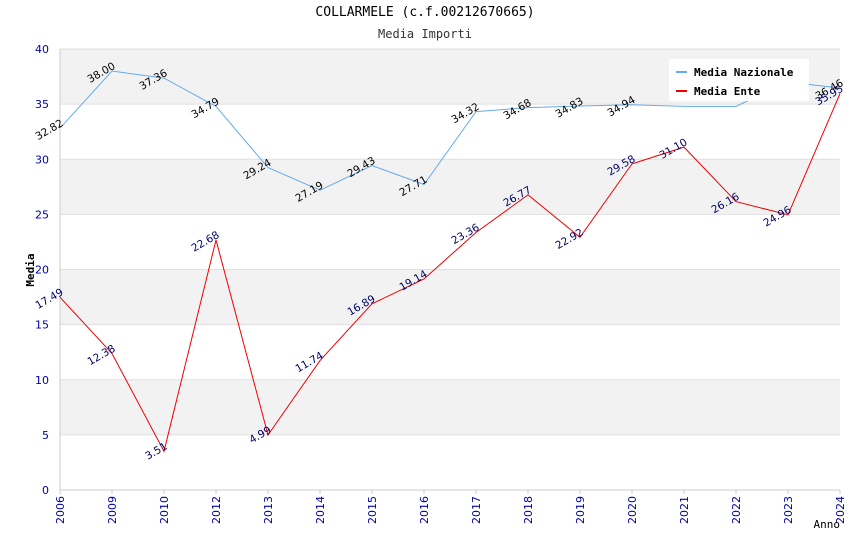  Describe the element at coordinates (424, 510) in the screenshot. I see `x-tick-label: 2016` at that location.